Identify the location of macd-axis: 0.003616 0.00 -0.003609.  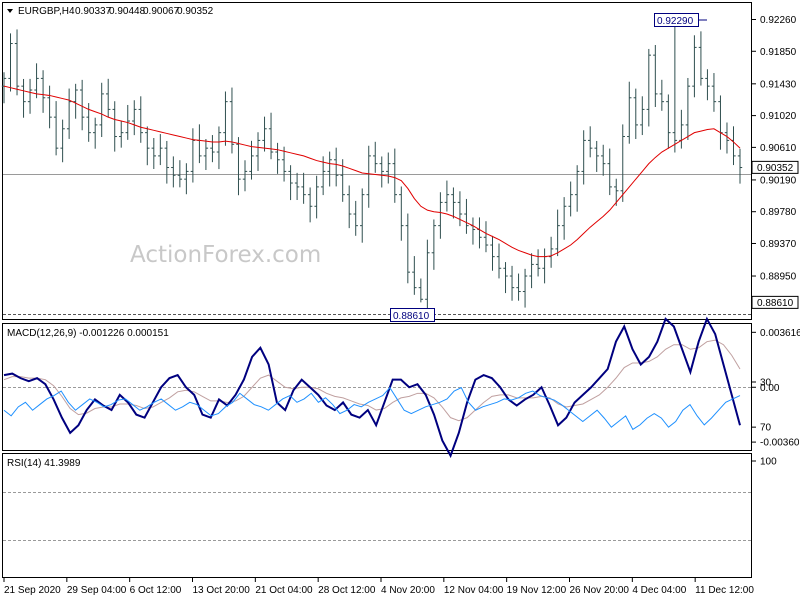
(775, 388).